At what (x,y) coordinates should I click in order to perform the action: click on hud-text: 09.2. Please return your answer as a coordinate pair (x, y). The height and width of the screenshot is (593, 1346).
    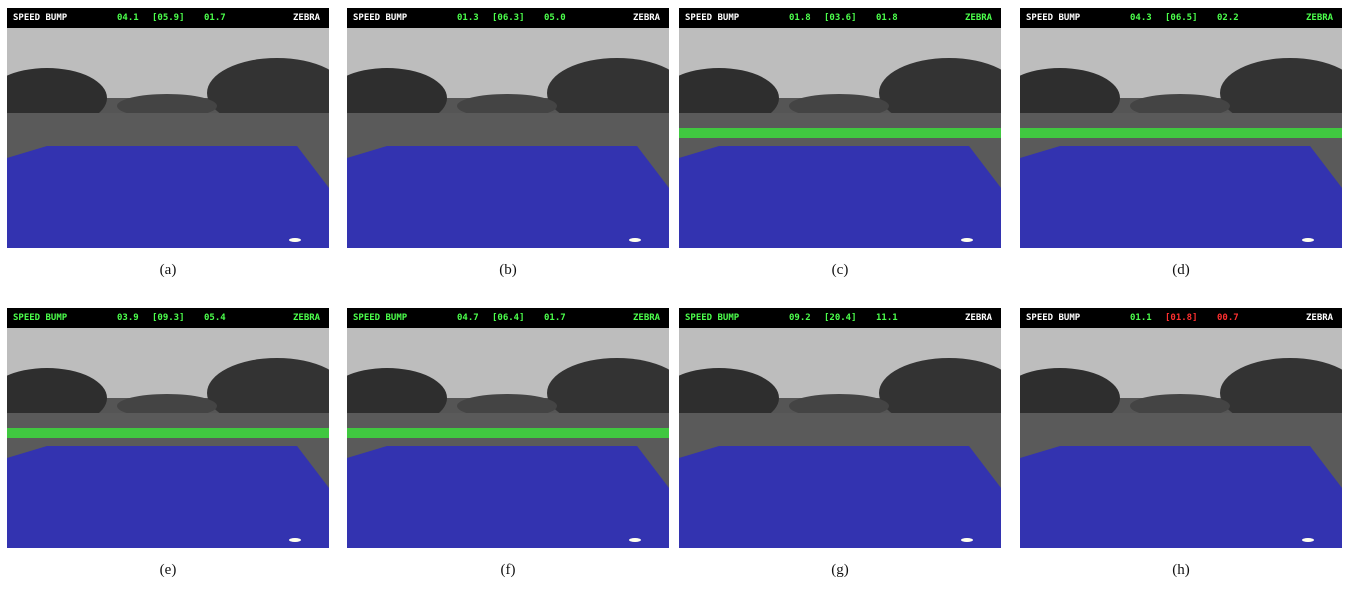
    Looking at the image, I should click on (800, 318).